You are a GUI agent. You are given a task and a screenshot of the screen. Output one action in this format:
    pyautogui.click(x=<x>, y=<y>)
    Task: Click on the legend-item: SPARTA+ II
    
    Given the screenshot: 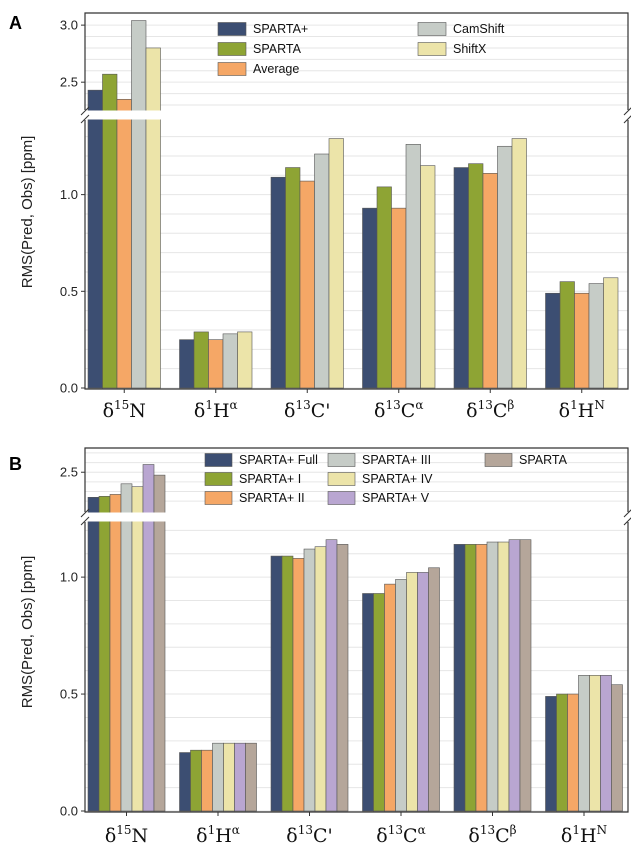 What is the action you would take?
    pyautogui.click(x=254, y=498)
    